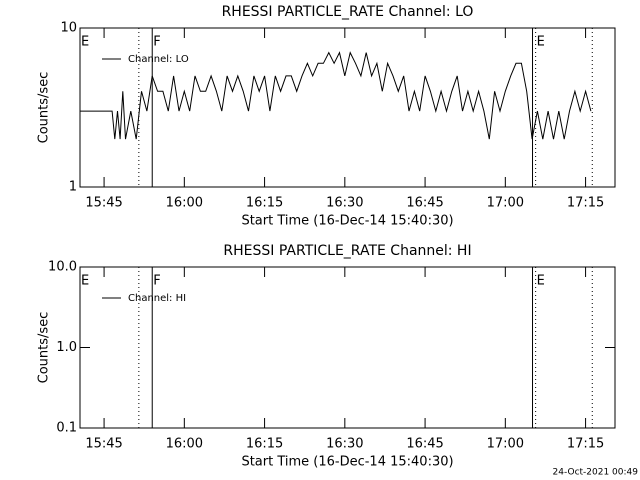  What do you see at coordinates (62, 267) in the screenshot?
I see `y-tick-label: 10.0` at bounding box center [62, 267].